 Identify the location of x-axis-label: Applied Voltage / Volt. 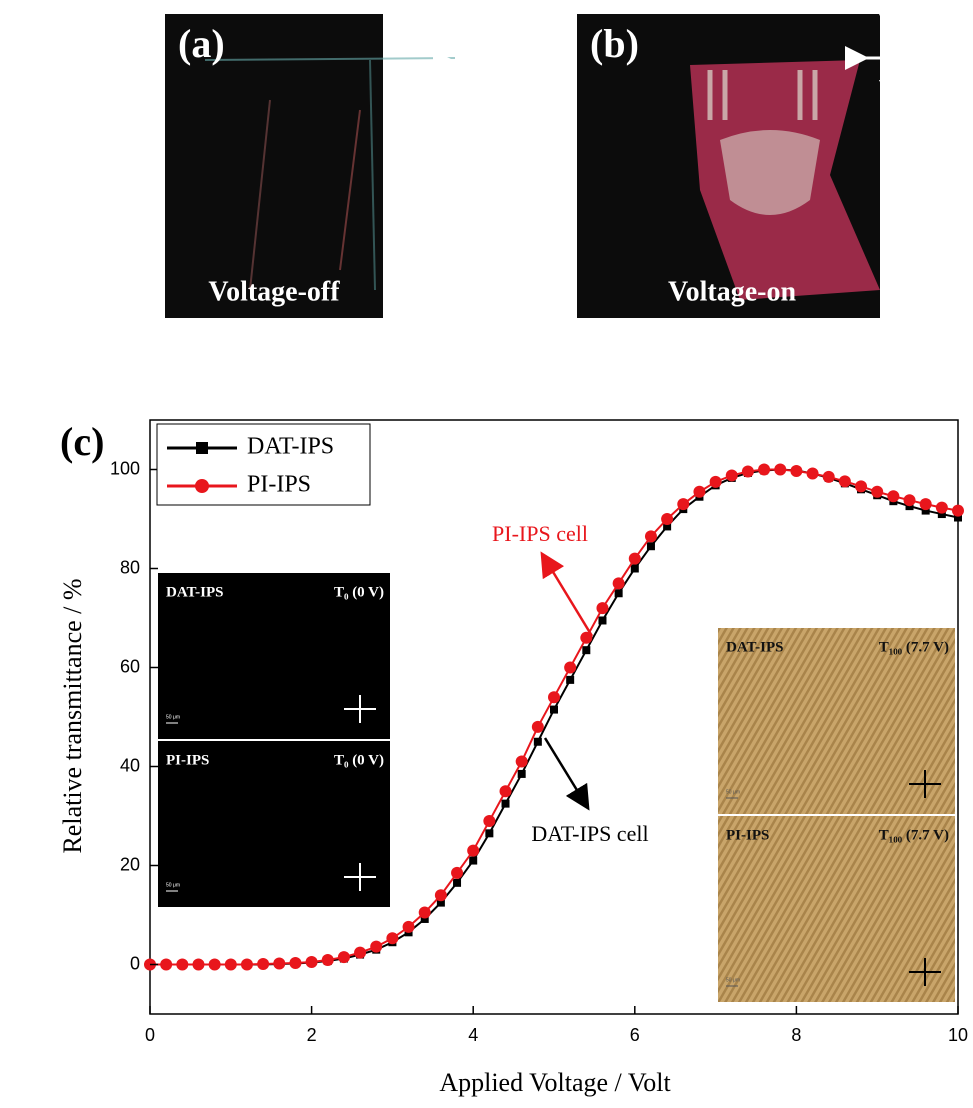
(555, 1082).